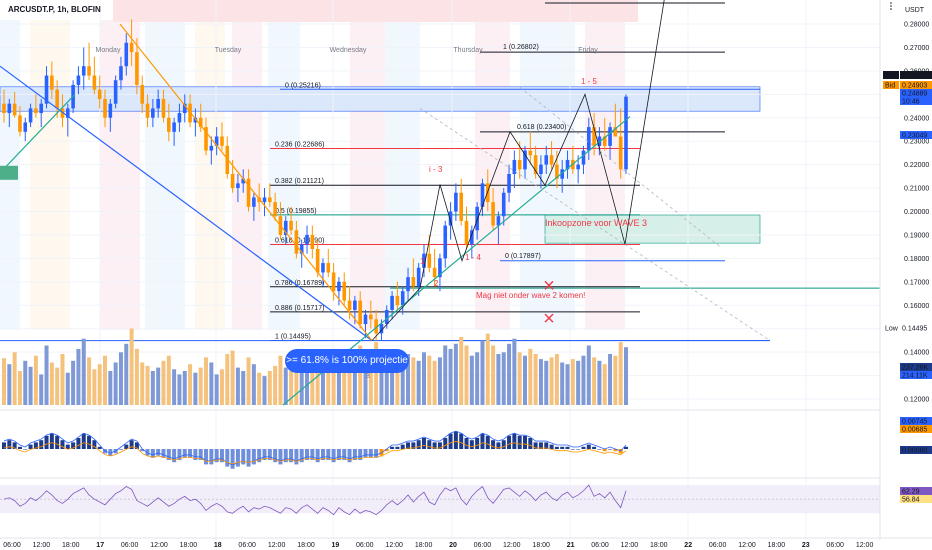 Image resolution: width=932 pixels, height=550 pixels. Describe the element at coordinates (368, 376) in the screenshot. I see `volume-marker: 3` at that location.